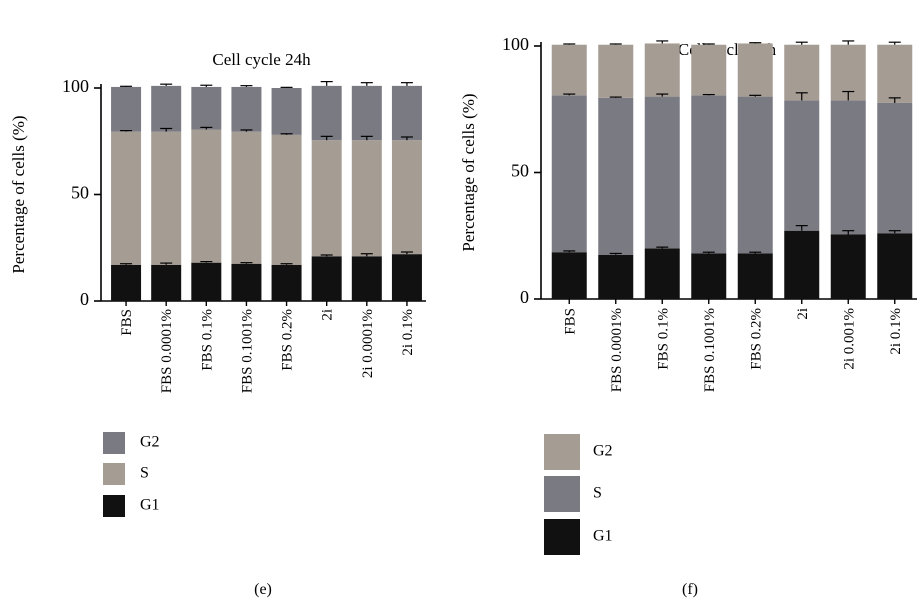 The height and width of the screenshot is (605, 917). Describe the element at coordinates (849, 339) in the screenshot. I see `x-tick-label-6: 2i 0.001%` at that location.